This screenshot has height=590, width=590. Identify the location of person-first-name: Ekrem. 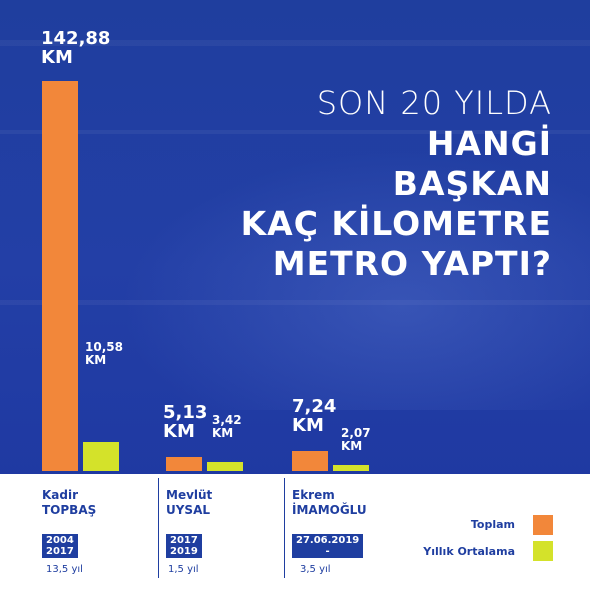
(313, 495).